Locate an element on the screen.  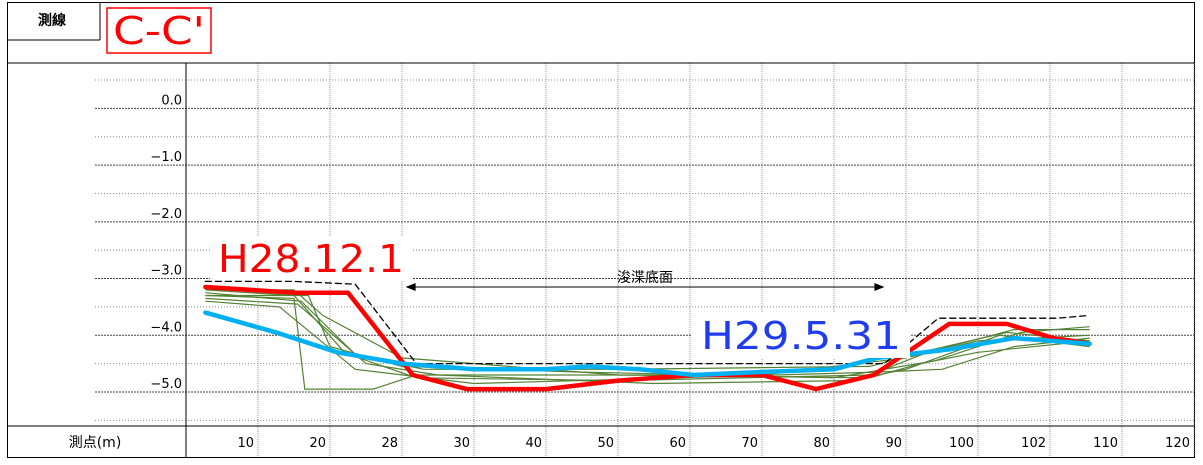
x-tick-label: 30 is located at coordinates (461, 443).